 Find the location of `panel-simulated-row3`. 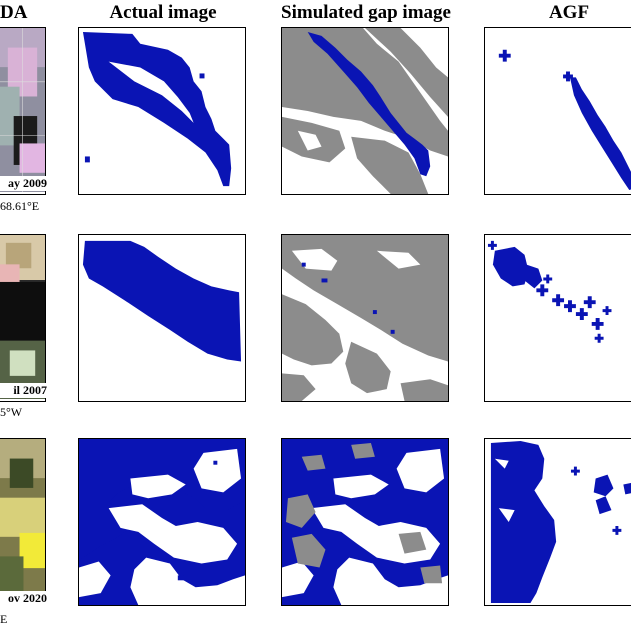

panel-simulated-row3 is located at coordinates (365, 522).